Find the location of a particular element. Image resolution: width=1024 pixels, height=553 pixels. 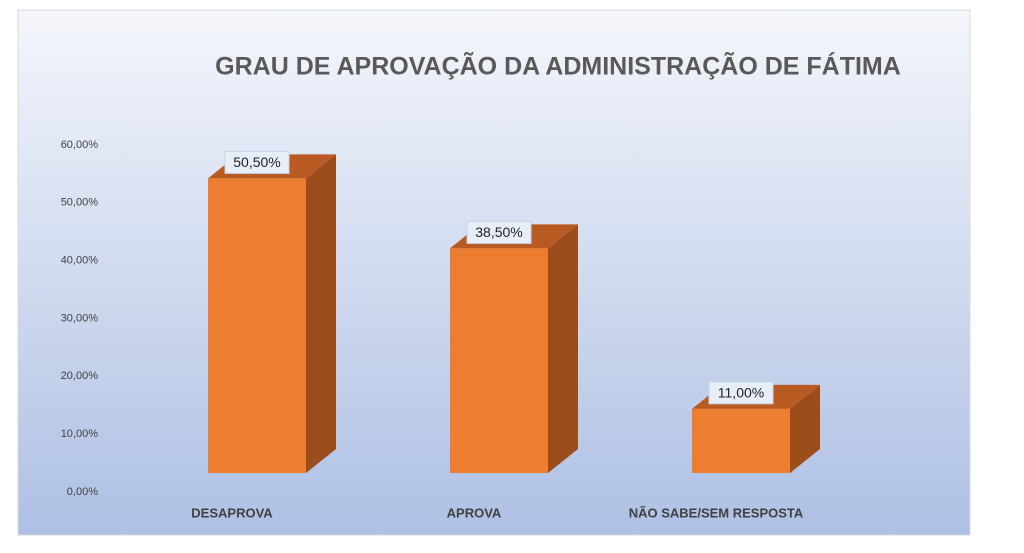

y-tick-label: 0,00% is located at coordinates (82, 492).